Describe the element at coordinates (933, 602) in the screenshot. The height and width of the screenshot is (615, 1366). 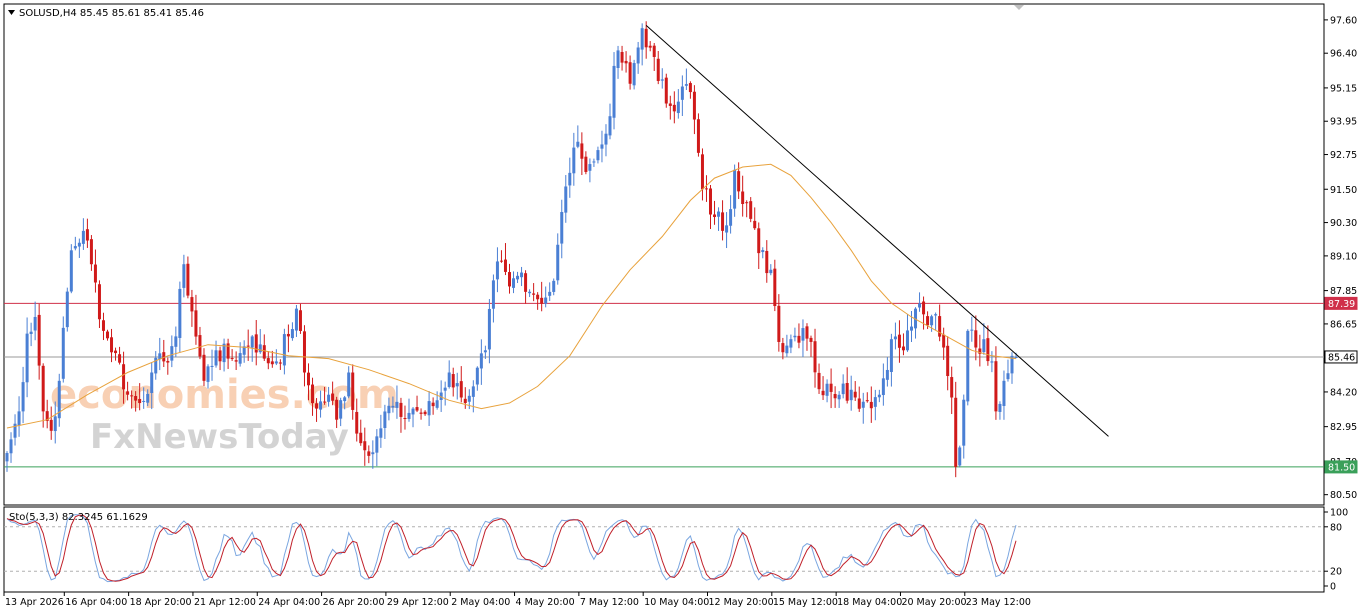
I see `time-tick-label: 20 May 20:00` at that location.